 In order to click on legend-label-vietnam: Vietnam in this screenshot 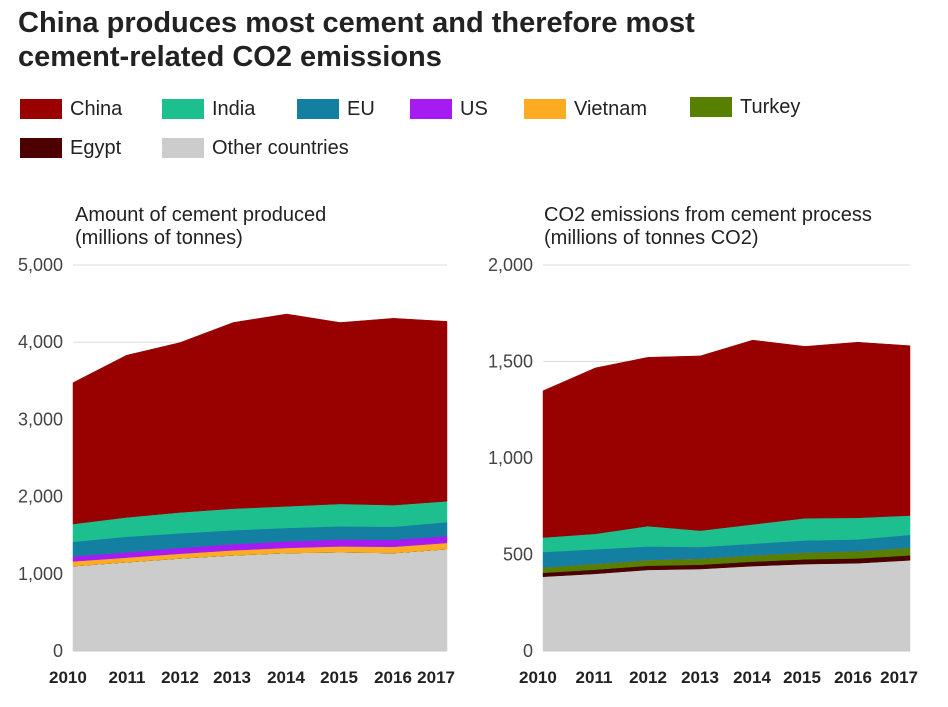, I will do `click(611, 108)`.